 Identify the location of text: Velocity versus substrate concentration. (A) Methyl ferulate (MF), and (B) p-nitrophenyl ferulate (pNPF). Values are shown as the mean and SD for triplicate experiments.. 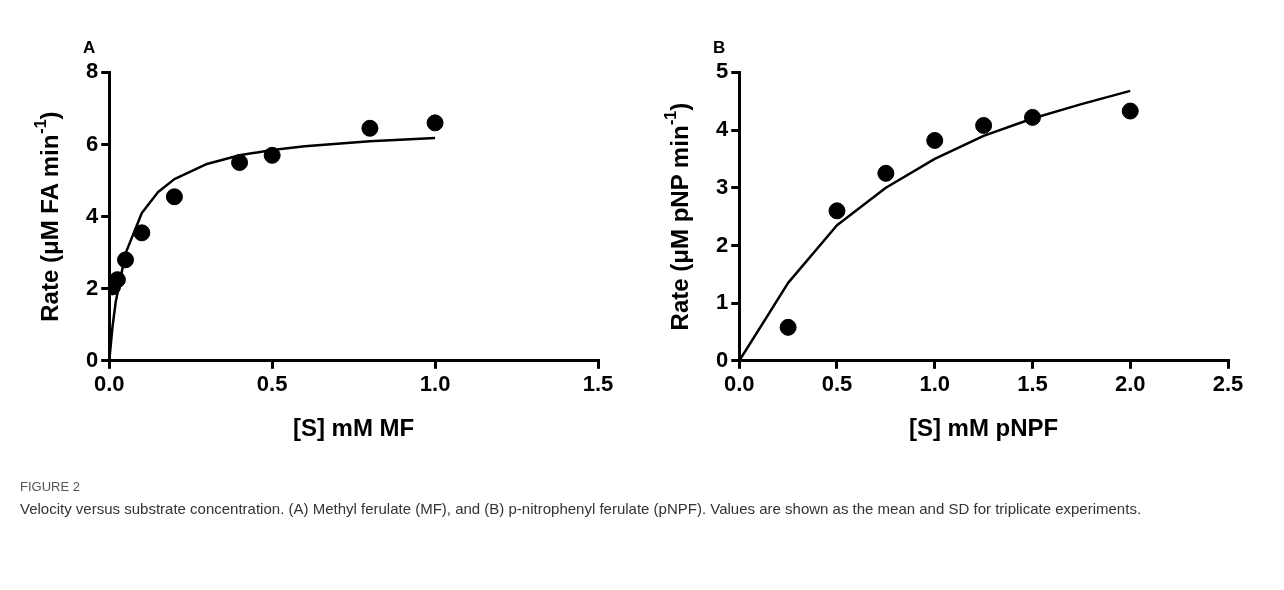
(581, 509).